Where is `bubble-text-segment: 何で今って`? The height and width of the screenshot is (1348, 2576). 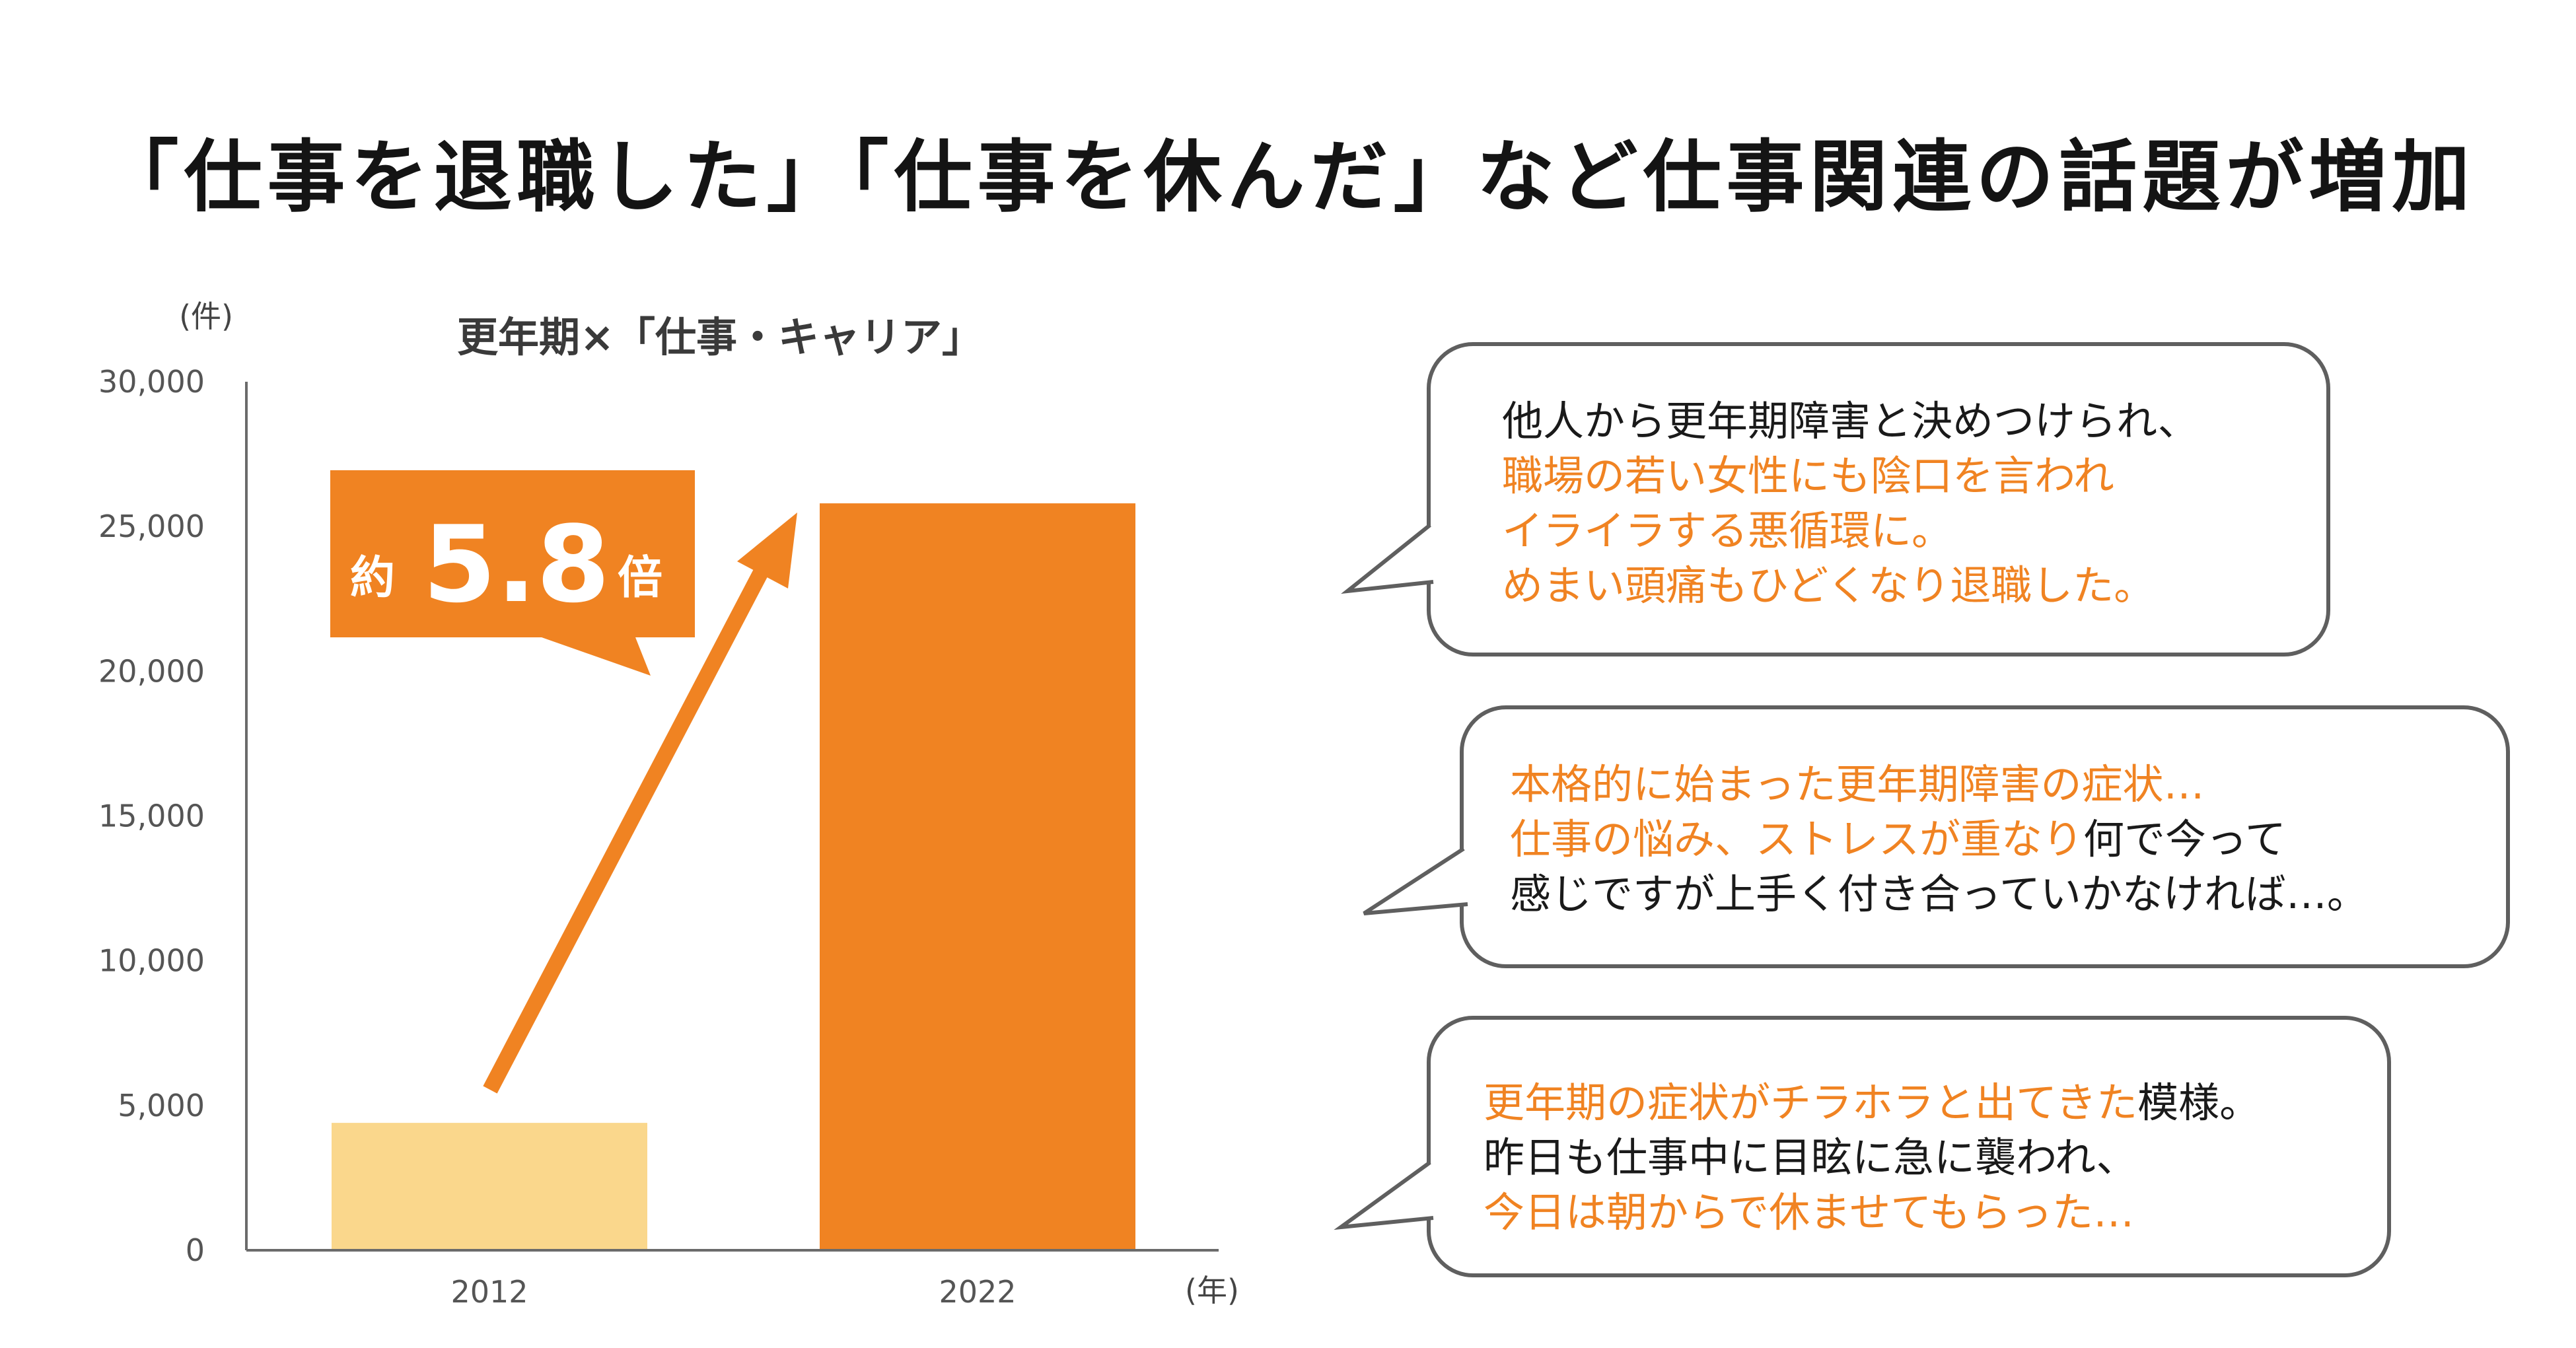 bubble-text-segment: 何で今って is located at coordinates (2184, 839).